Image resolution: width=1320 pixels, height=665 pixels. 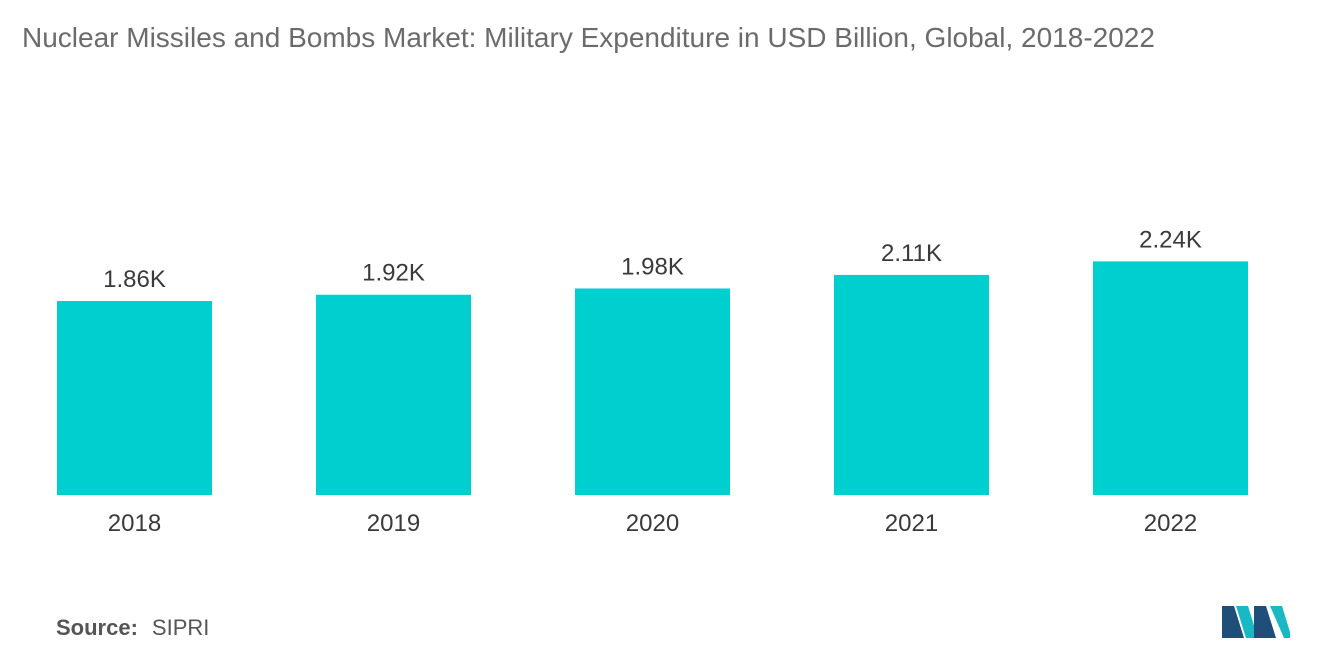 What do you see at coordinates (393, 273) in the screenshot?
I see `data-label-2019: 1.92K` at bounding box center [393, 273].